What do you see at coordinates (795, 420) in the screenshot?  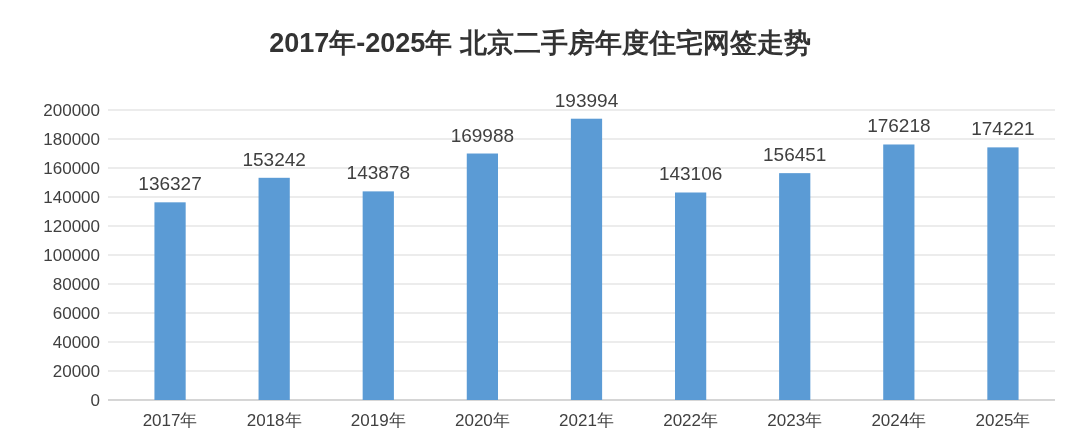 I see `x-tick-label: 2023年` at bounding box center [795, 420].